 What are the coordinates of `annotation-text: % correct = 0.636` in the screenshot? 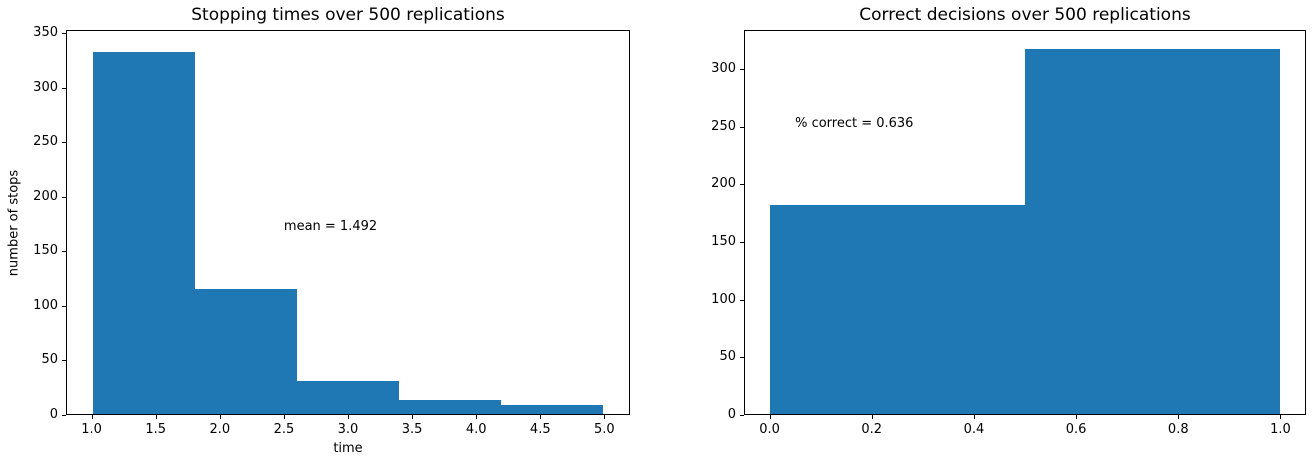 It's located at (854, 123).